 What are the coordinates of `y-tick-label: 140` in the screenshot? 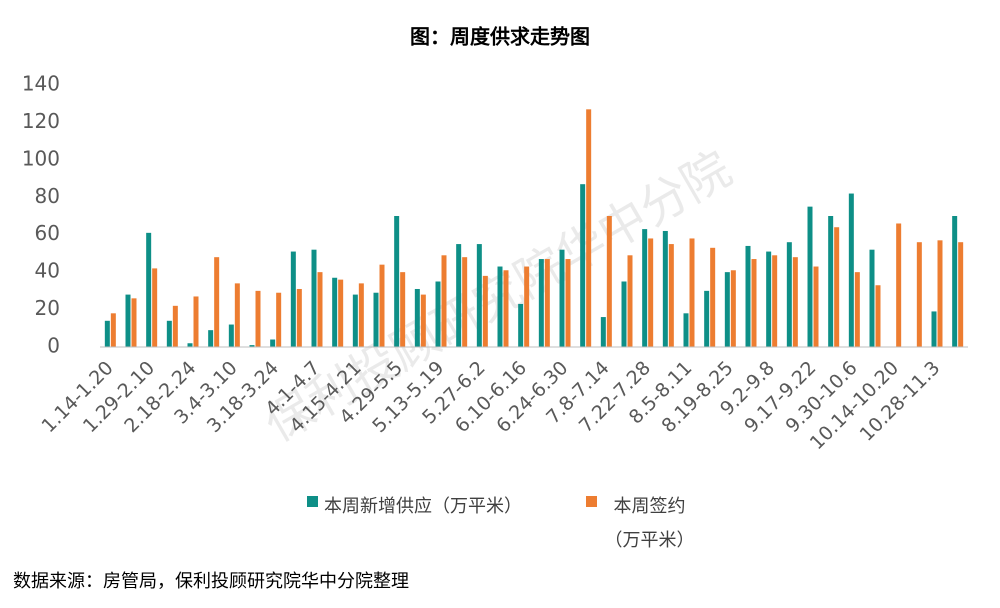 It's located at (41, 84).